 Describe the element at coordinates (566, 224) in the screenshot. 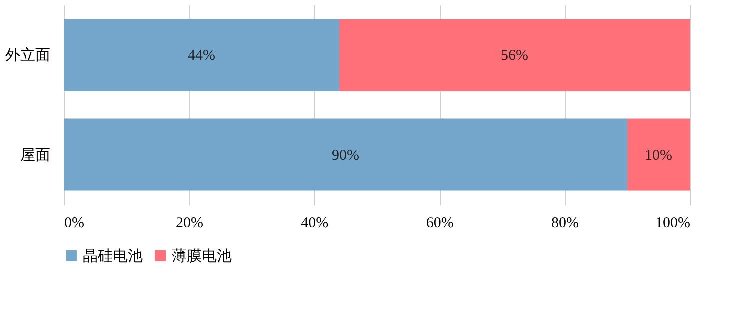

I see `x-tick-label: 80%` at that location.